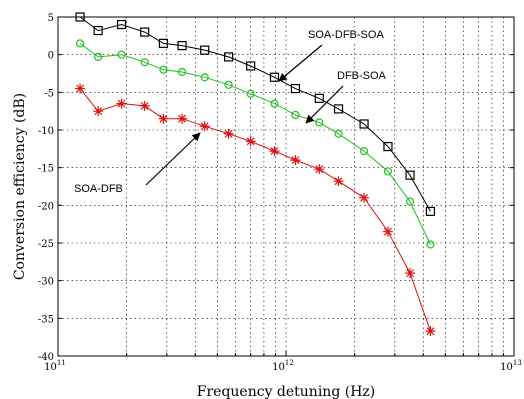 This screenshot has width=524, height=399. What do you see at coordinates (46, 319) in the screenshot?
I see `y-tick-label: -35` at bounding box center [46, 319].